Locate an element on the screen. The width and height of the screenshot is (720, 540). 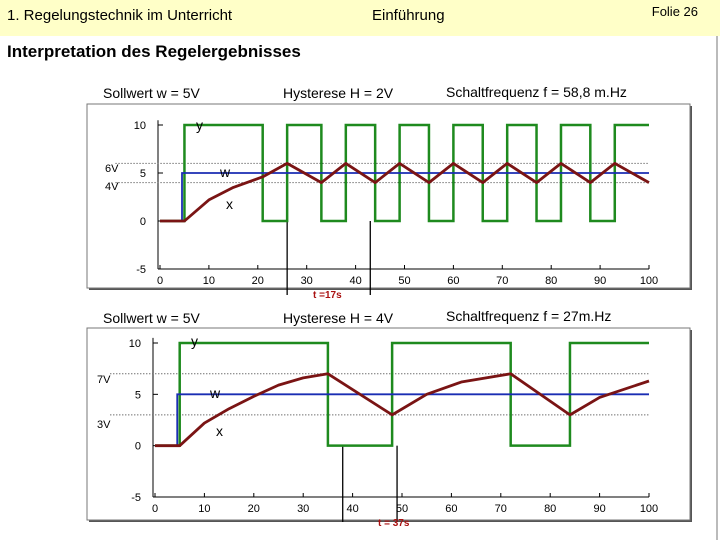
period-label: t = 37s is located at coordinates (394, 523).